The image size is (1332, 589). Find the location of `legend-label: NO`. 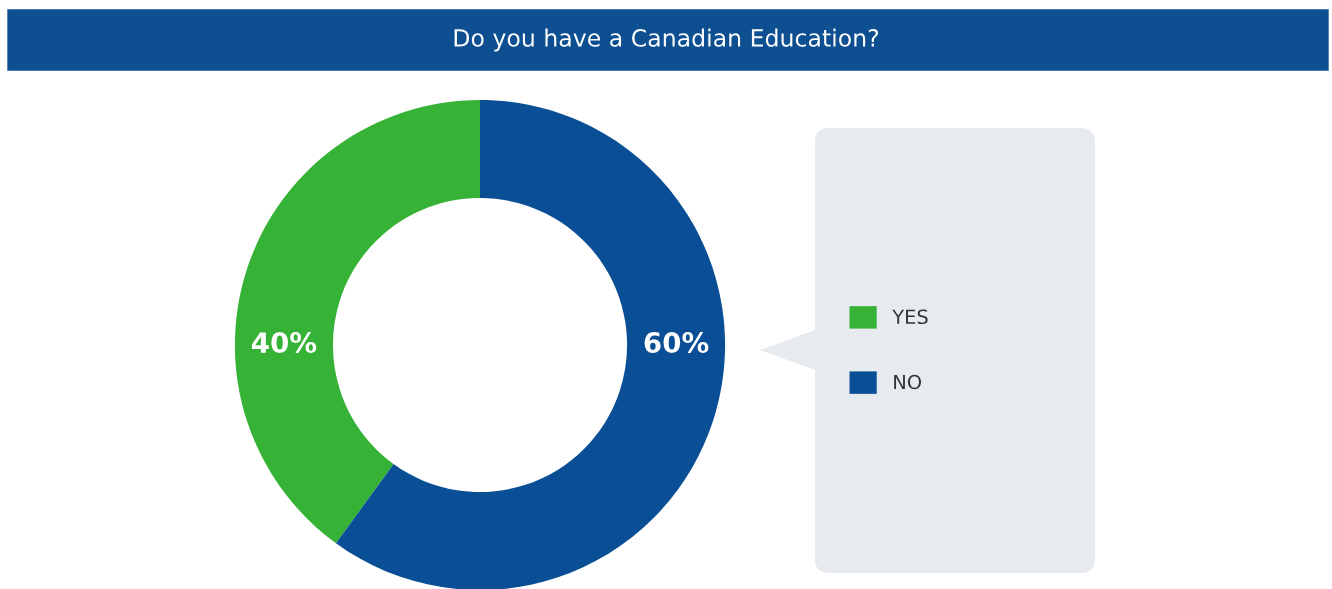

legend-label: NO is located at coordinates (908, 382).